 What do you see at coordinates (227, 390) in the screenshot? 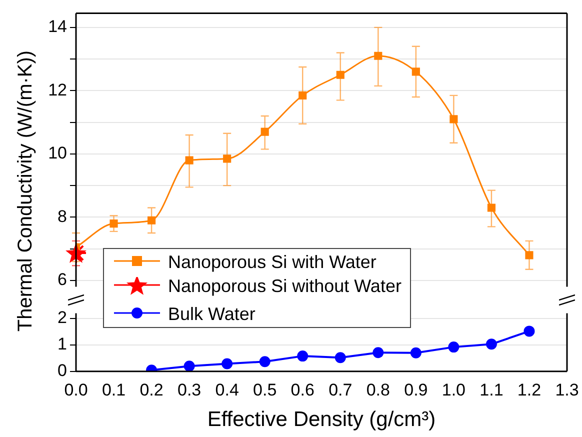
I see `x-tick-label: 0.4` at bounding box center [227, 390].